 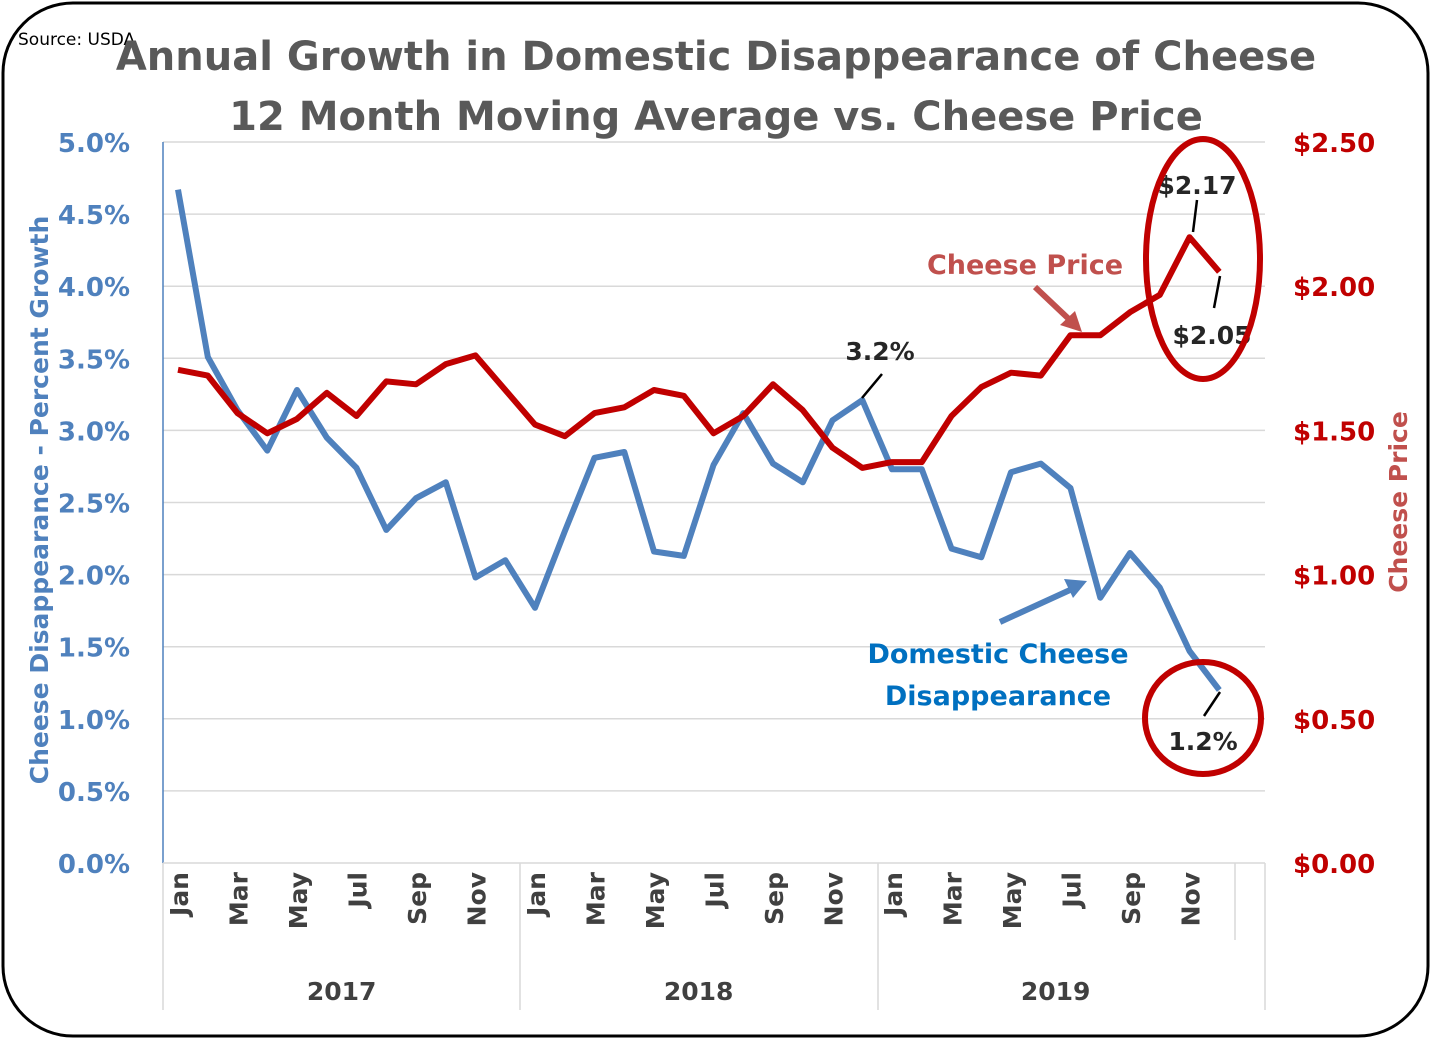 What do you see at coordinates (1334, 144) in the screenshot?
I see `y-right-tick-label: $2.50` at bounding box center [1334, 144].